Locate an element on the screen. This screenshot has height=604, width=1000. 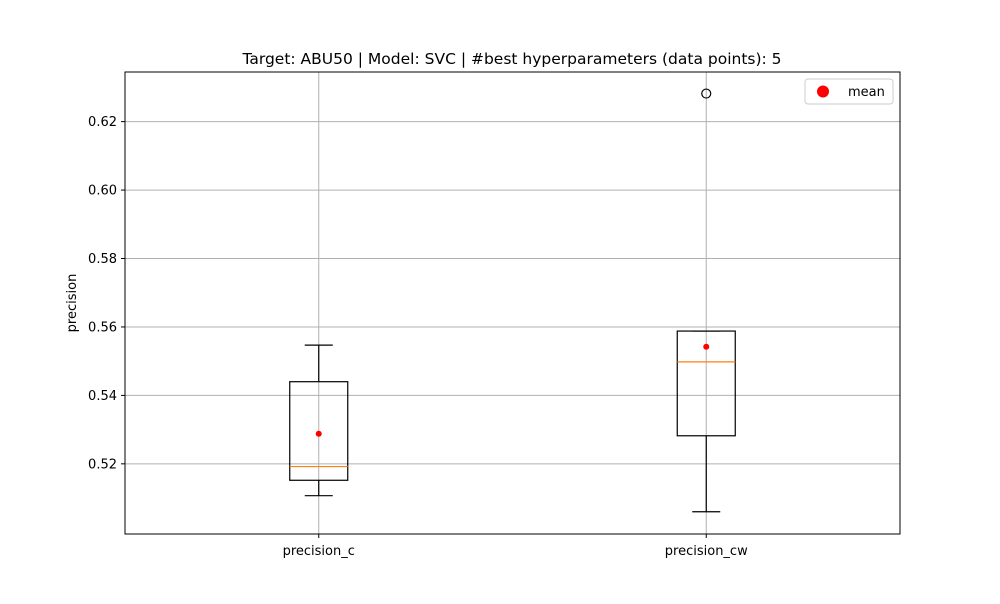
y-tick-label: 0.60 is located at coordinates (102, 191).